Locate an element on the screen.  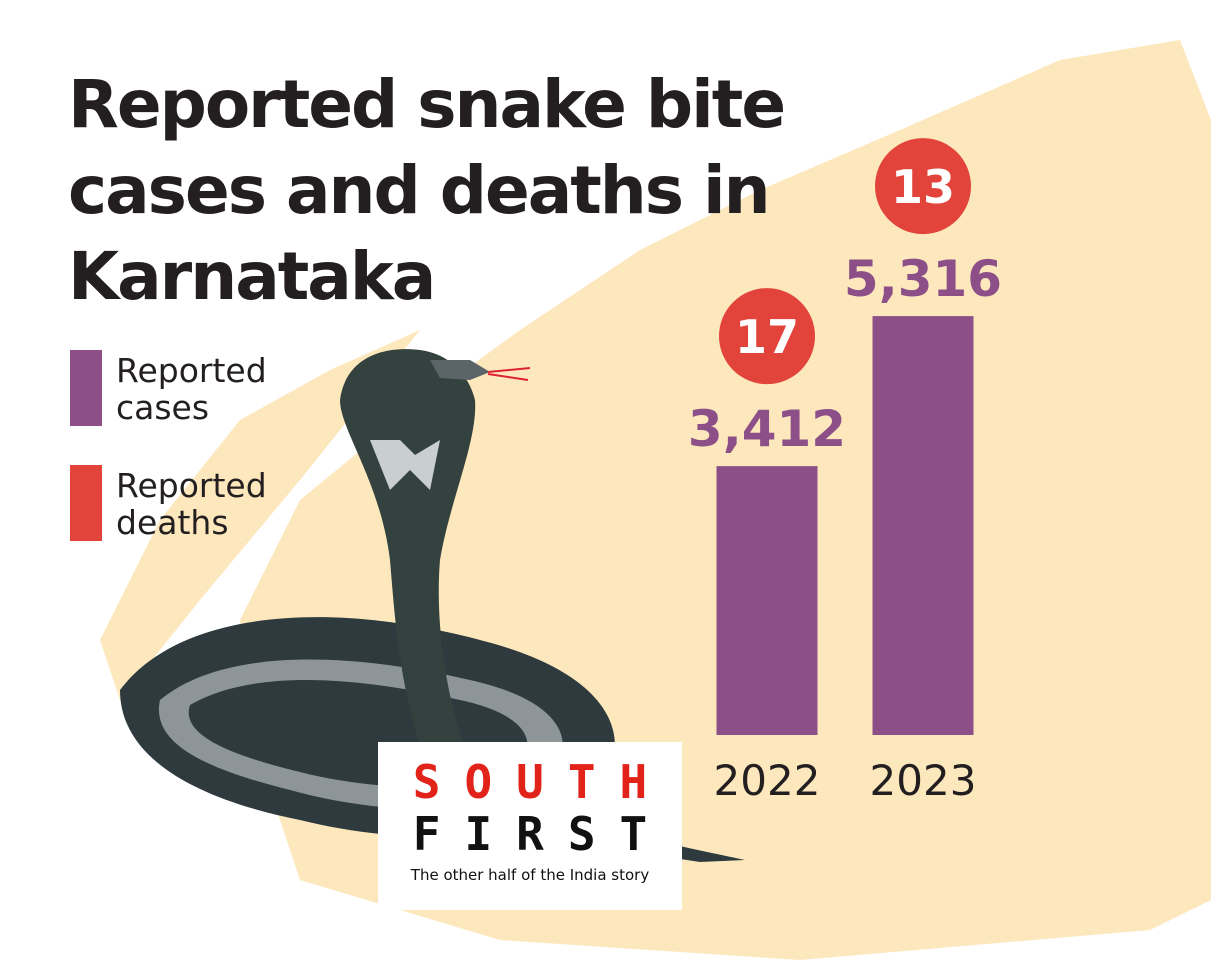
x-tick-label: 2023 is located at coordinates (923, 780).